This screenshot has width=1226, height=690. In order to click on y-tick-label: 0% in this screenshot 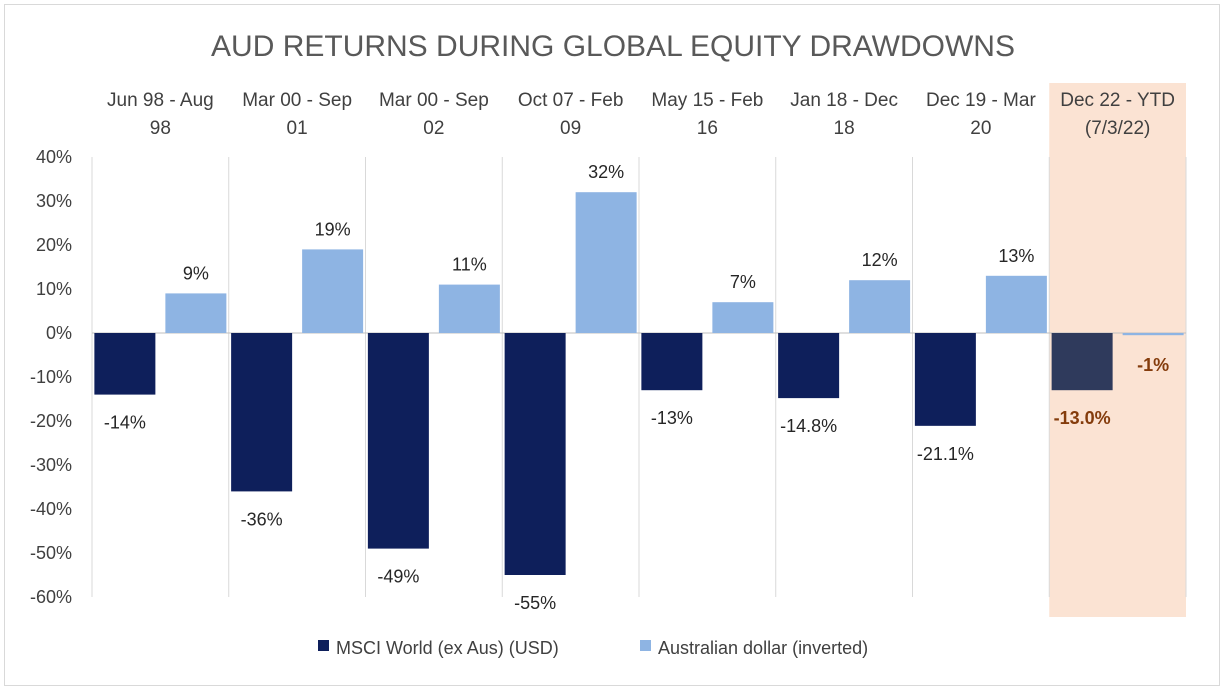, I will do `click(59, 333)`.